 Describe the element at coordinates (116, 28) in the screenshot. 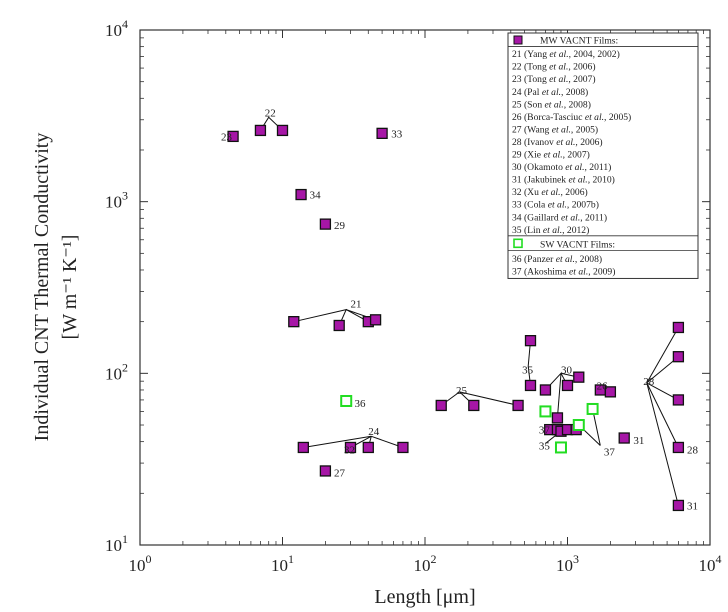

I see `y-tick-label: 10⁴` at that location.